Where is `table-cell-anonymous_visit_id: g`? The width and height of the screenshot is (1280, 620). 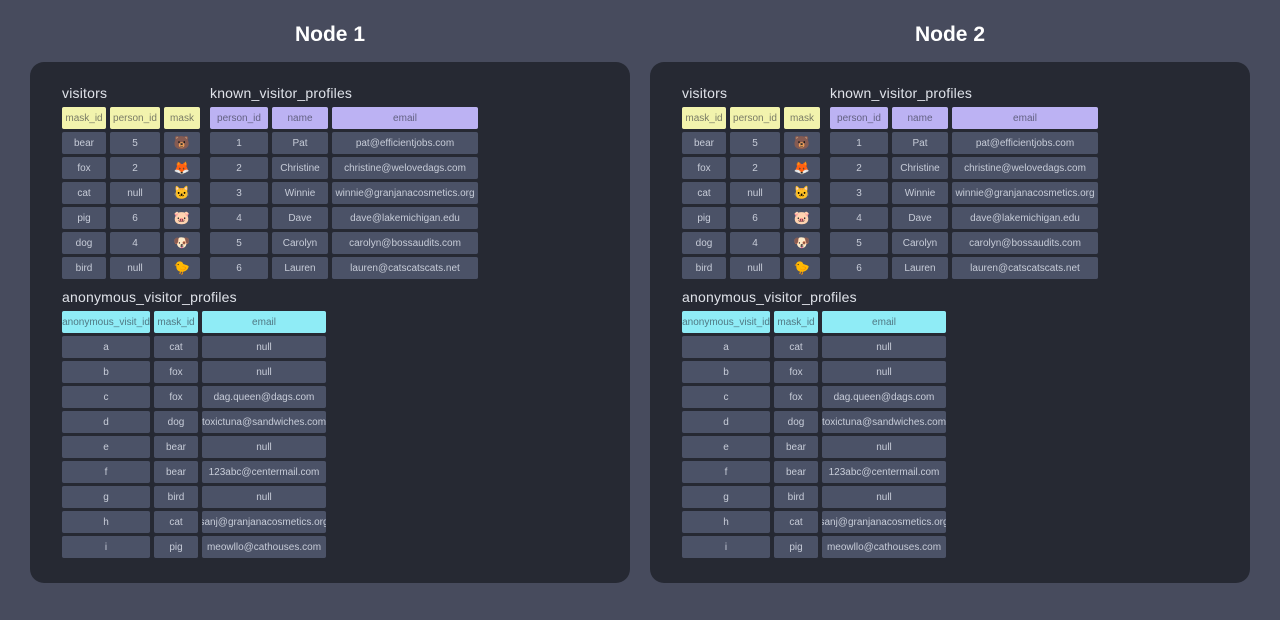
table-cell-anonymous_visit_id: g is located at coordinates (106, 497).